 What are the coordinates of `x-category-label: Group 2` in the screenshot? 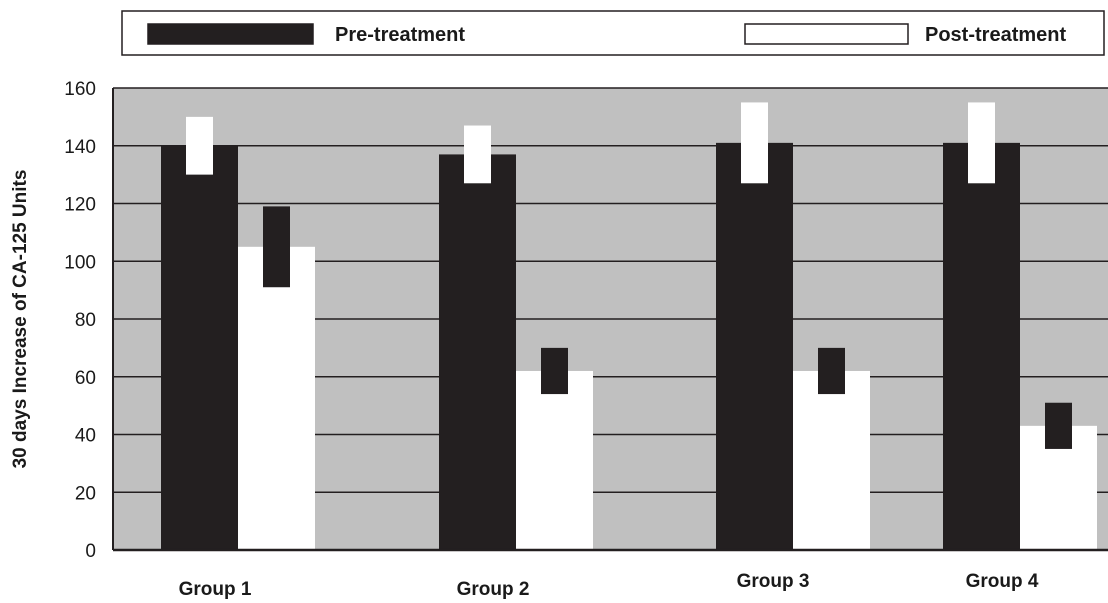 It's located at (493, 589).